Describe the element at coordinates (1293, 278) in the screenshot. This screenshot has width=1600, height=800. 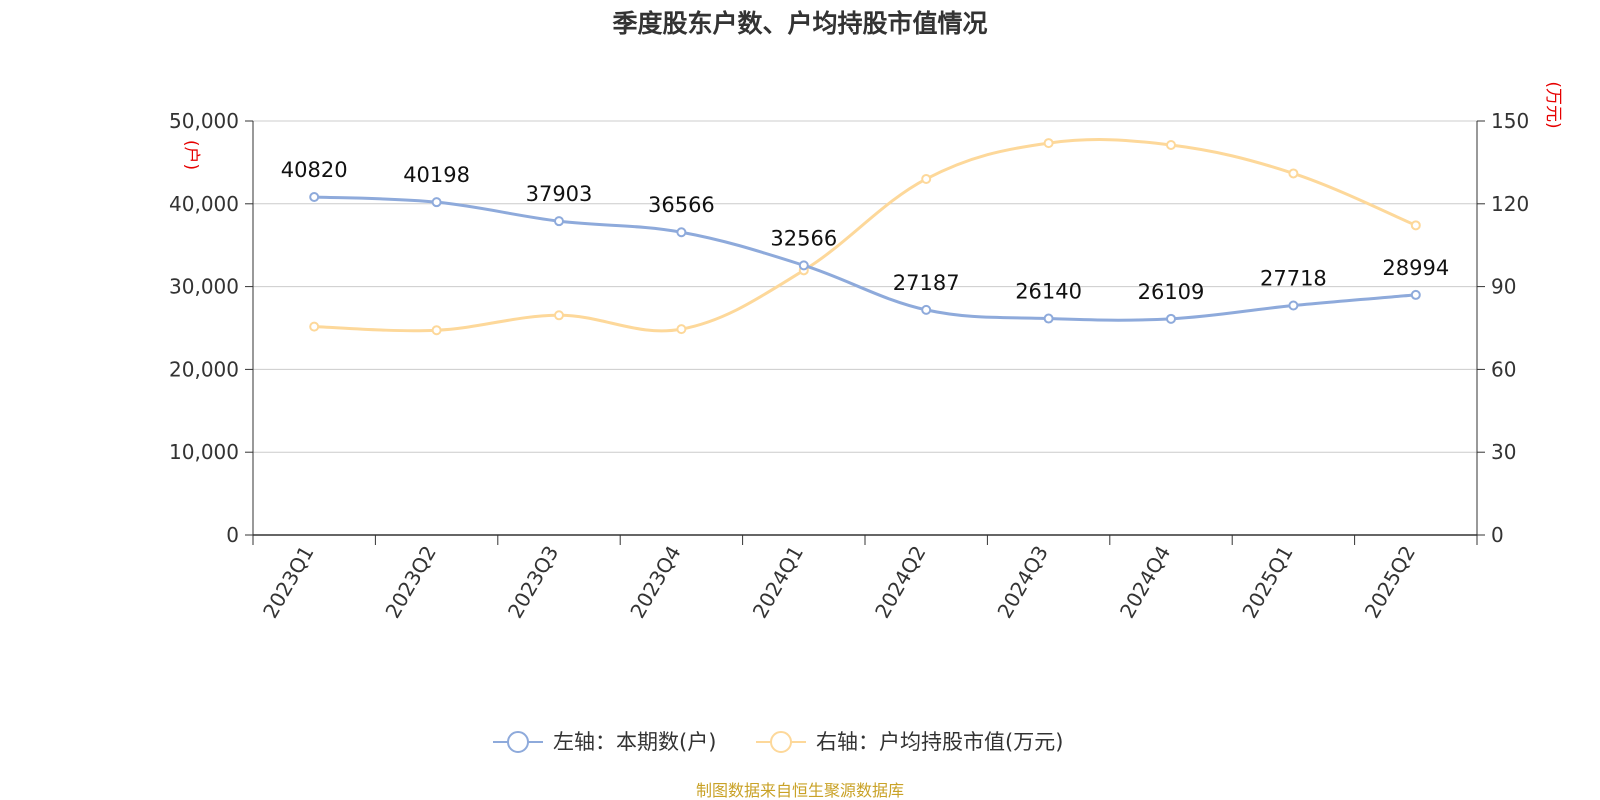
I see `households-data-label: 27718` at that location.